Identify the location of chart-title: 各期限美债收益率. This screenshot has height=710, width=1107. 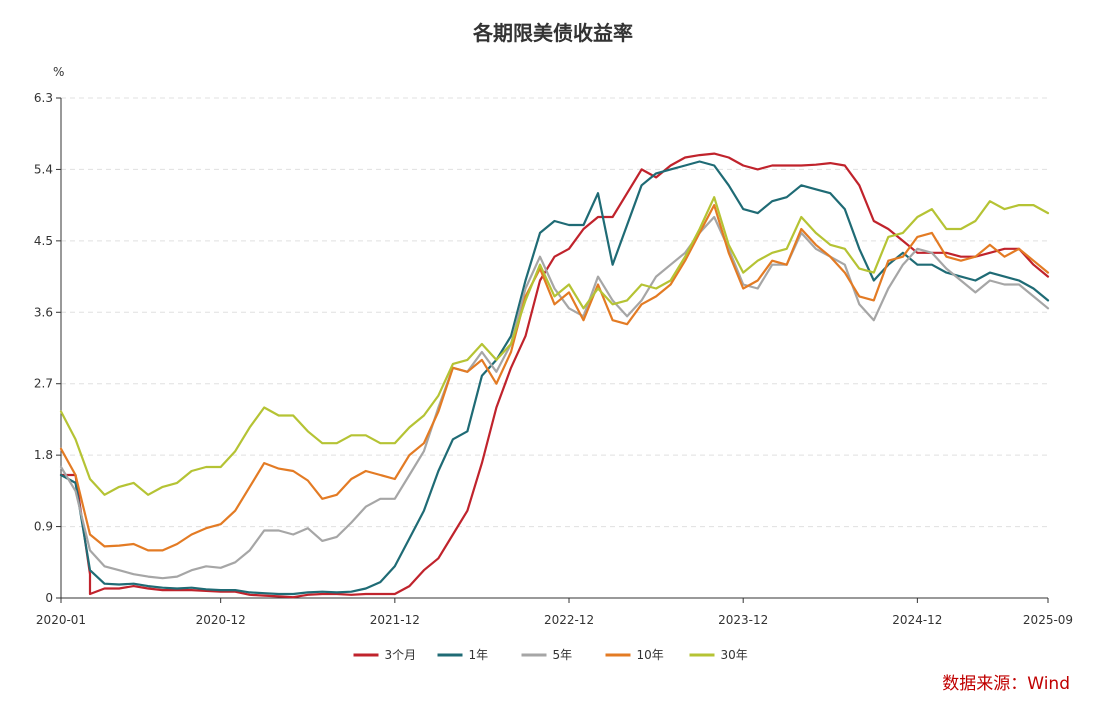
(552, 33).